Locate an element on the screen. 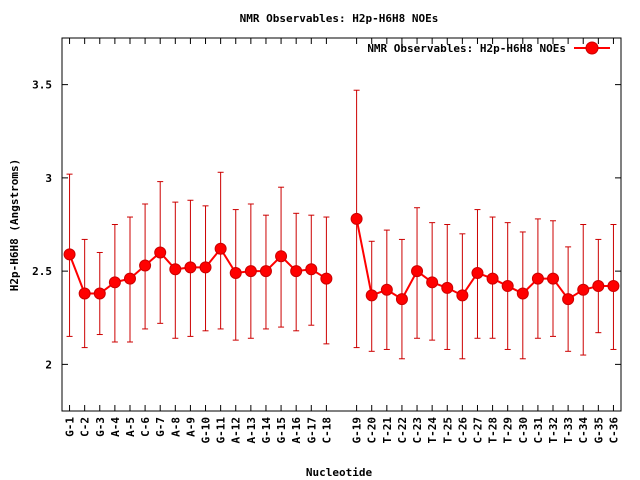 This screenshot has width=640, height=480. x-tick-label: G-11 is located at coordinates (221, 430).